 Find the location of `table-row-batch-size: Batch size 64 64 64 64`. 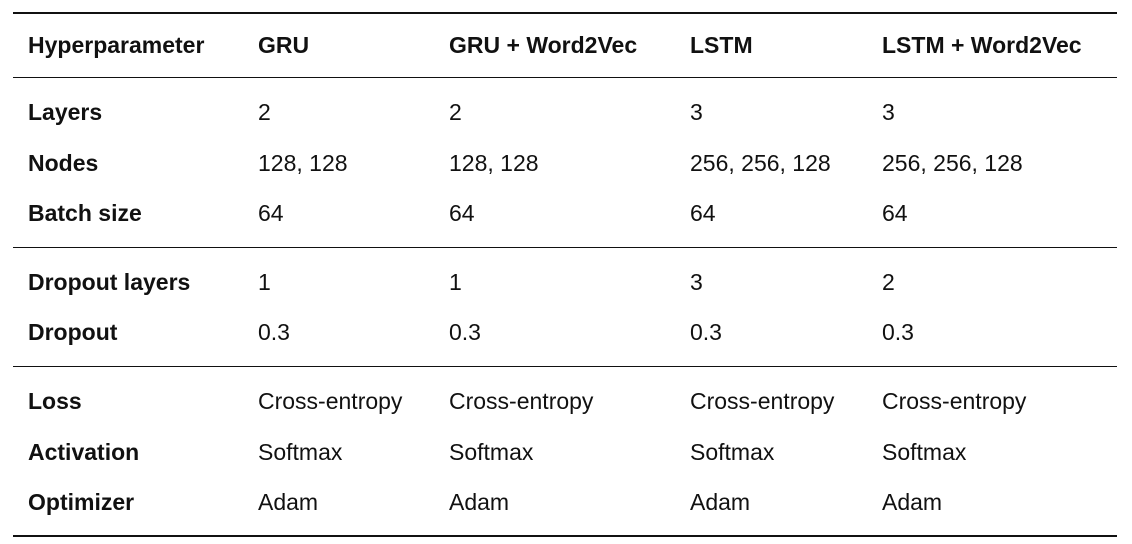

table-row-batch-size: Batch size 64 64 64 64 is located at coordinates (565, 218).